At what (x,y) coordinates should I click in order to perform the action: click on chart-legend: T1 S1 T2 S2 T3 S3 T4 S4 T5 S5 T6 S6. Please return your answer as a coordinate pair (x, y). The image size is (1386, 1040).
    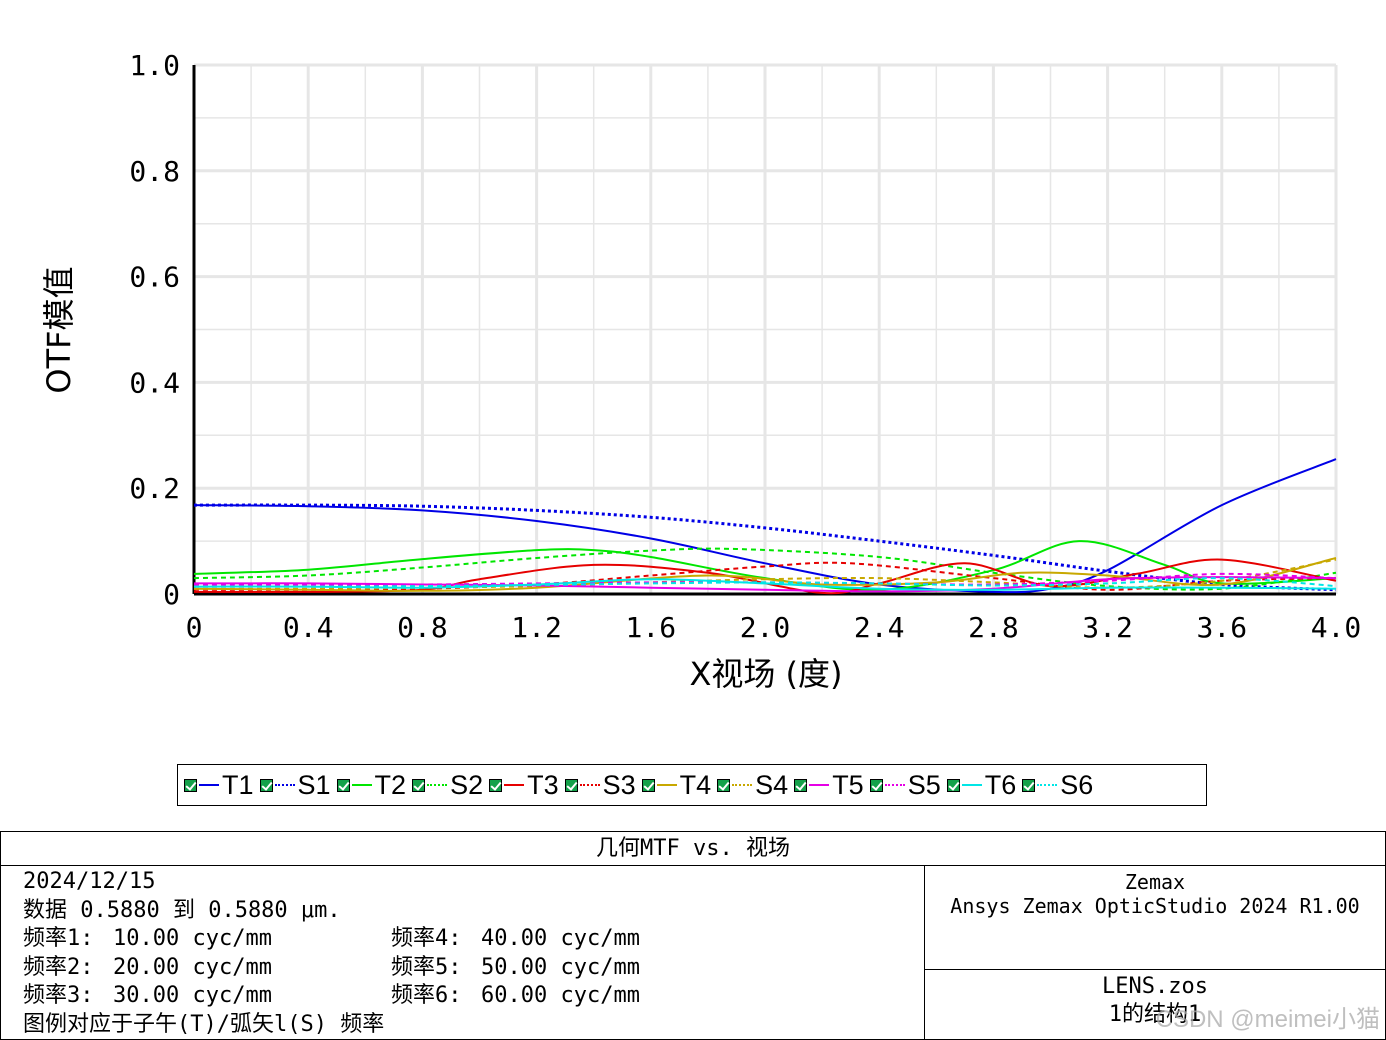
    Looking at the image, I should click on (692, 785).